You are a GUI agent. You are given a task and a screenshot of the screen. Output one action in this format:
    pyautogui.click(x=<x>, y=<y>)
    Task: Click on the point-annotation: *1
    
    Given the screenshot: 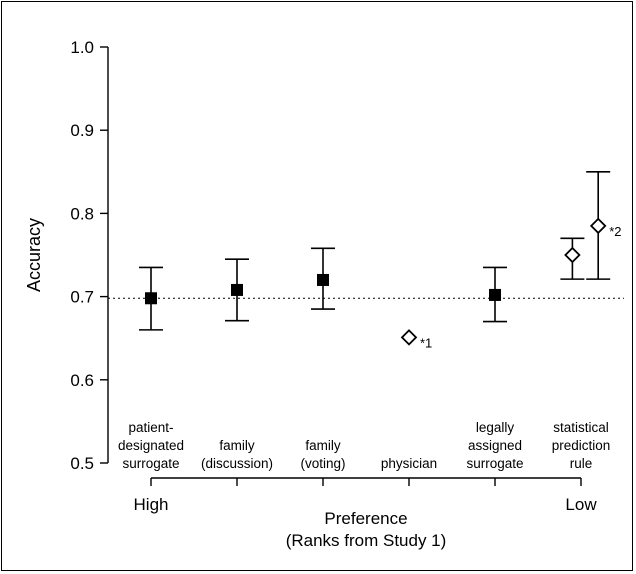 What is the action you would take?
    pyautogui.click(x=426, y=342)
    